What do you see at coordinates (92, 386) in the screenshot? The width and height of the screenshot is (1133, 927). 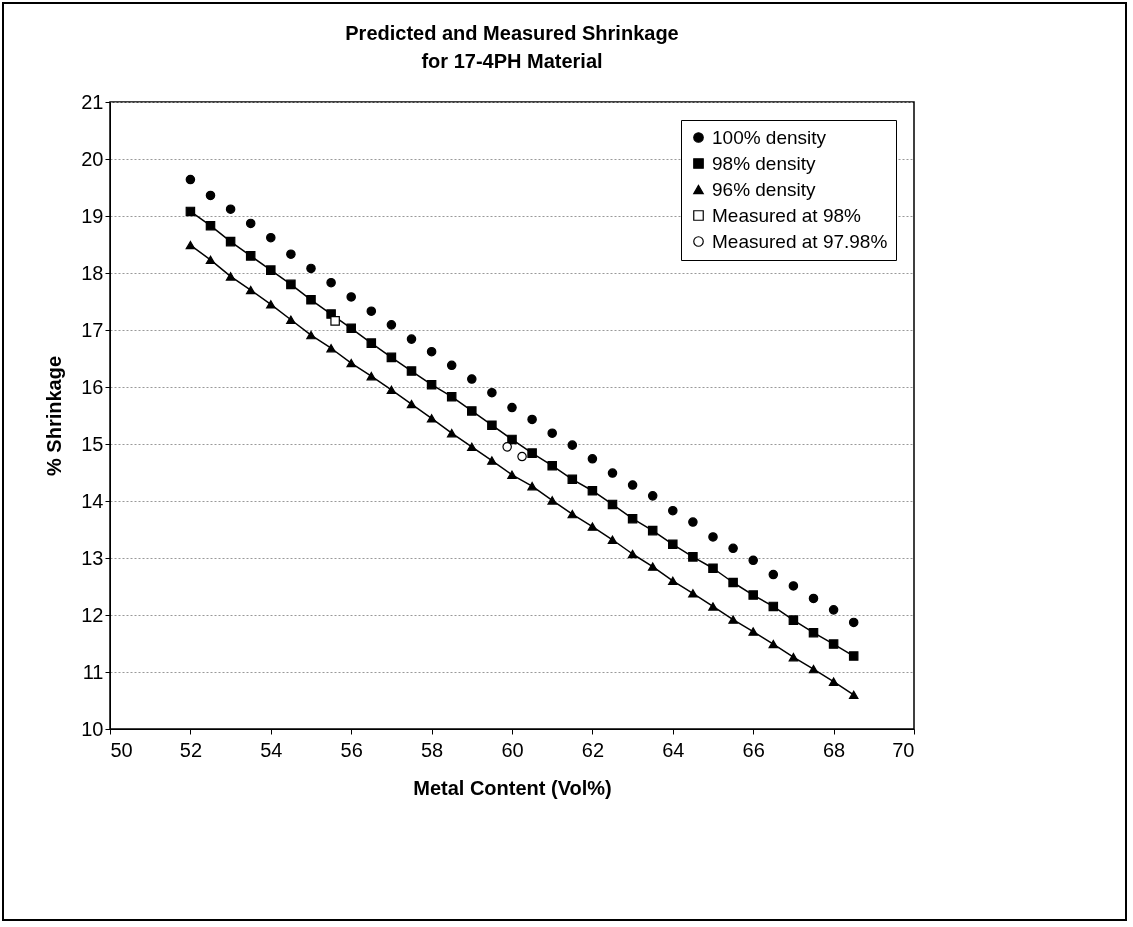 I see `y-tick-label: 16` at bounding box center [92, 386].